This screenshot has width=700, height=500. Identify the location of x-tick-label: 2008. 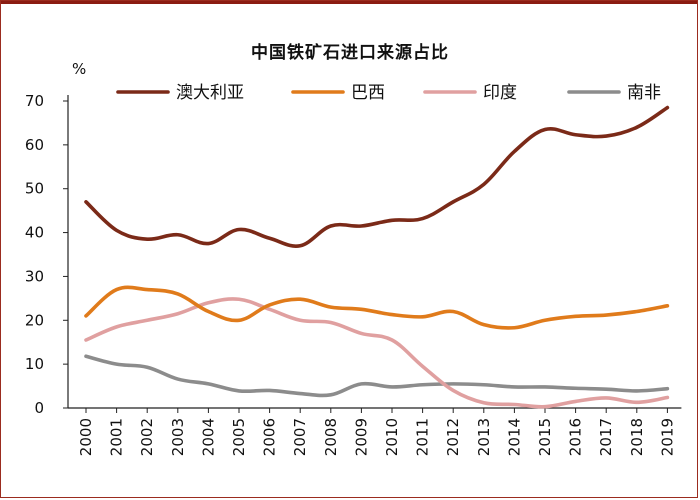
(331, 437).